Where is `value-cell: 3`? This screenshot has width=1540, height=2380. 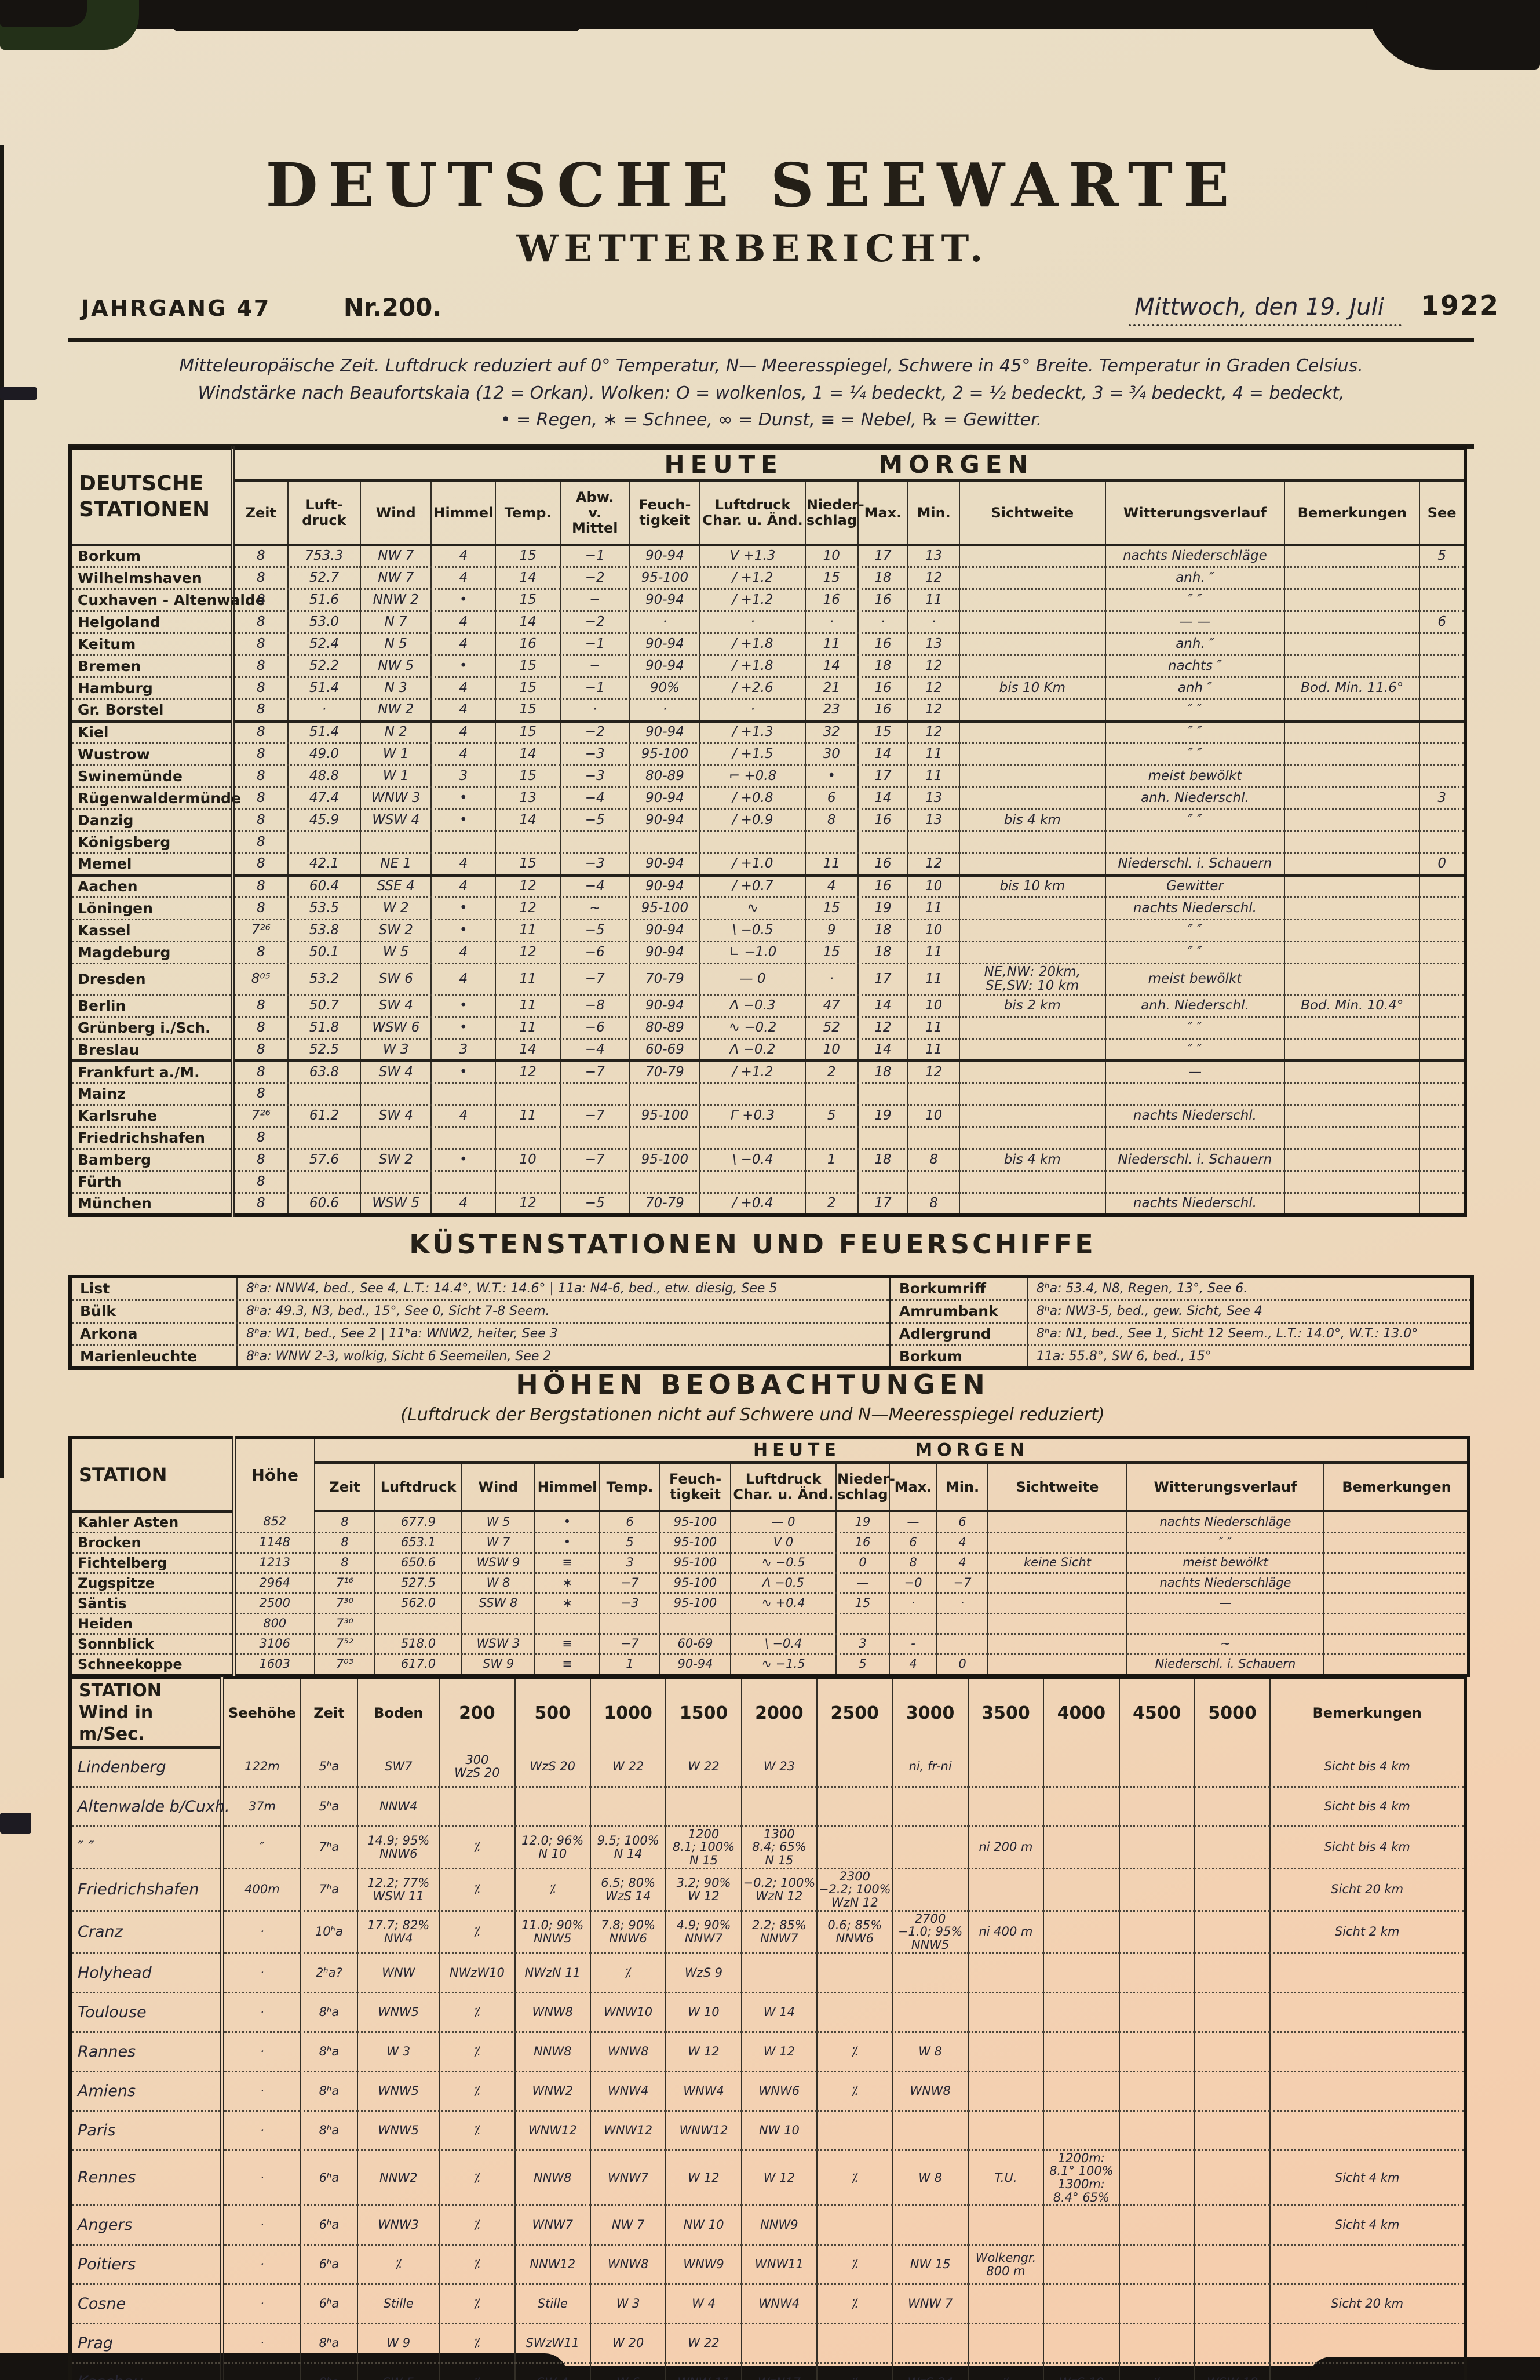
value-cell: 3 is located at coordinates (1442, 798).